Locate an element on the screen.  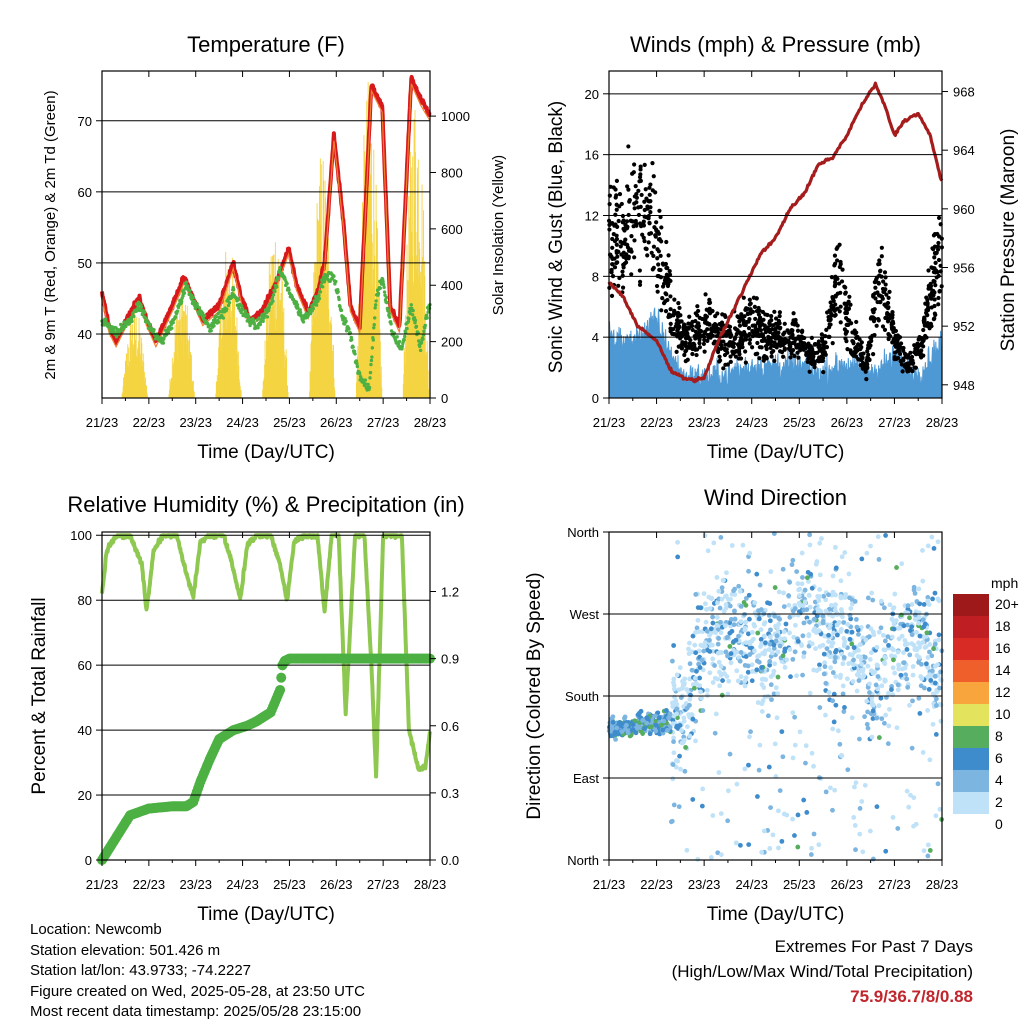
y-tick-label: 70 is located at coordinates (85, 121).